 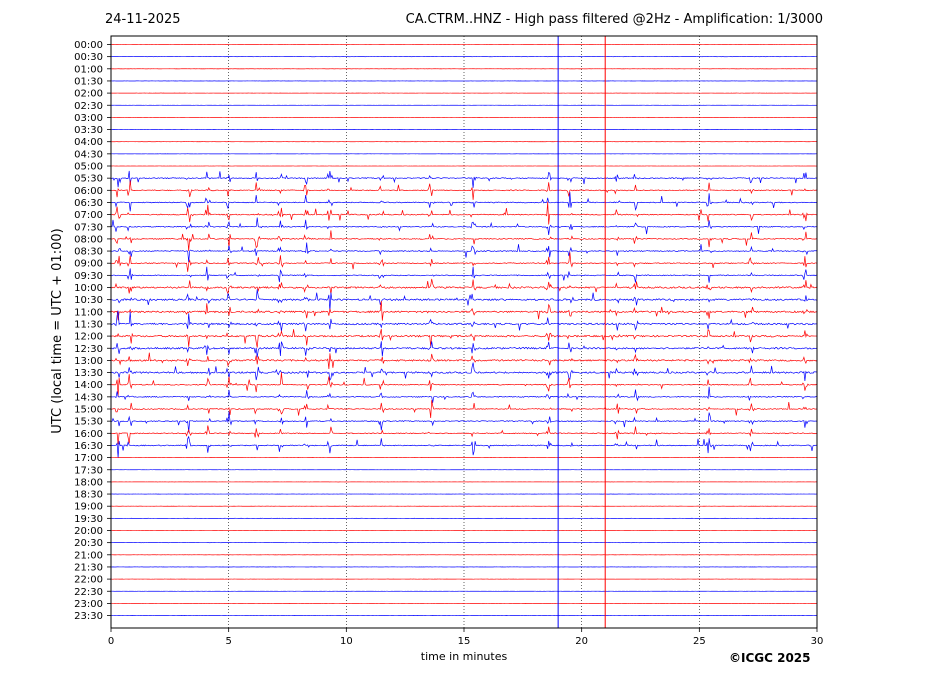 I want to click on y-tick-label: 10:30, so click(x=88, y=300).